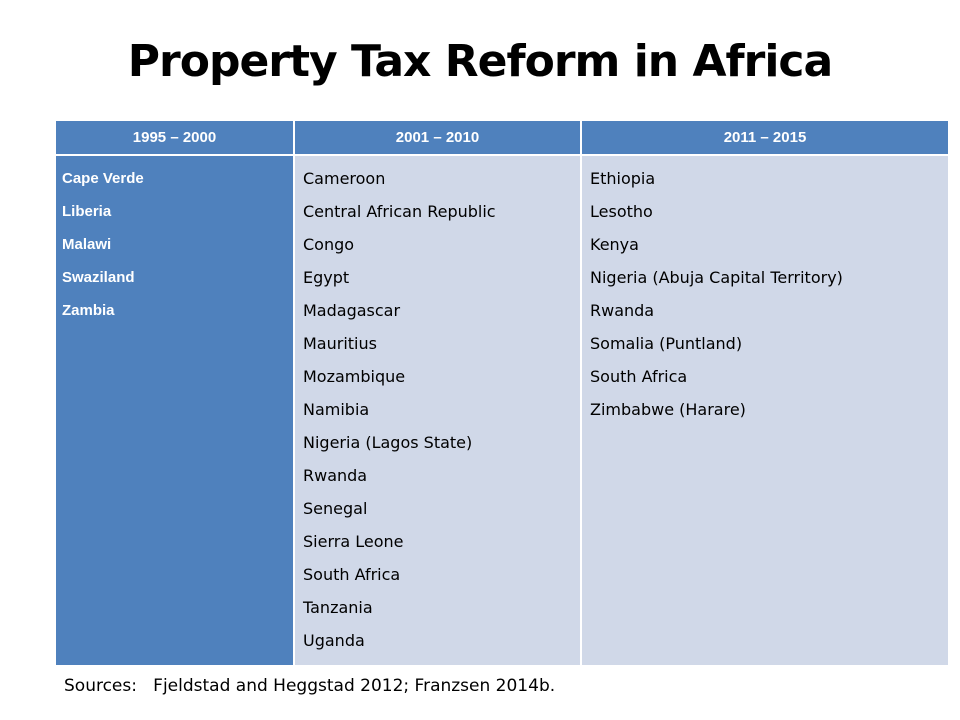  I want to click on country-item: Swaziland, so click(98, 277).